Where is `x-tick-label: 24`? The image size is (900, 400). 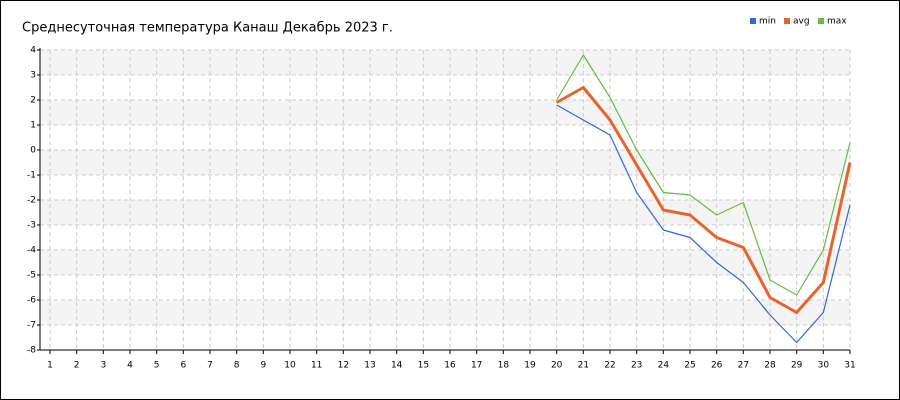 x-tick-label: 24 is located at coordinates (664, 366).